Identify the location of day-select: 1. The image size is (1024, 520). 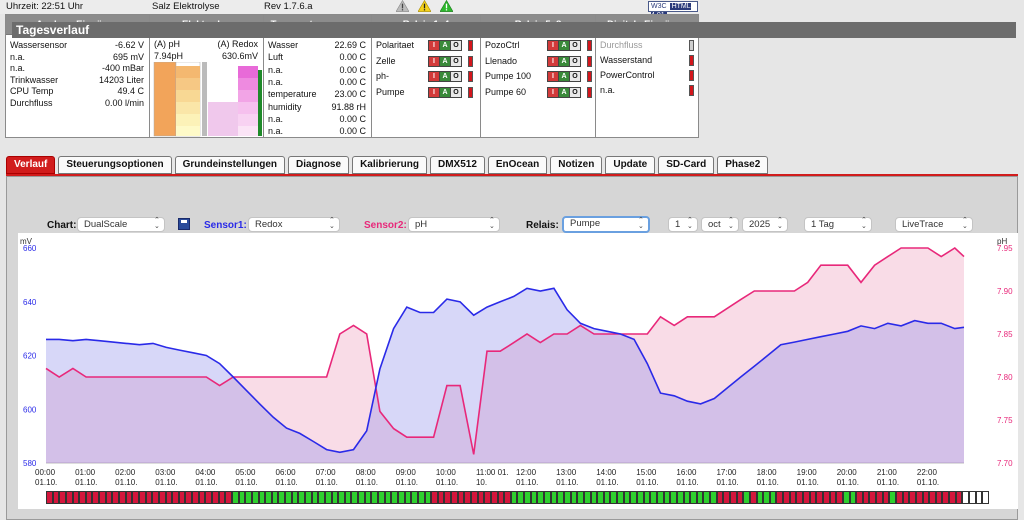
(683, 224).